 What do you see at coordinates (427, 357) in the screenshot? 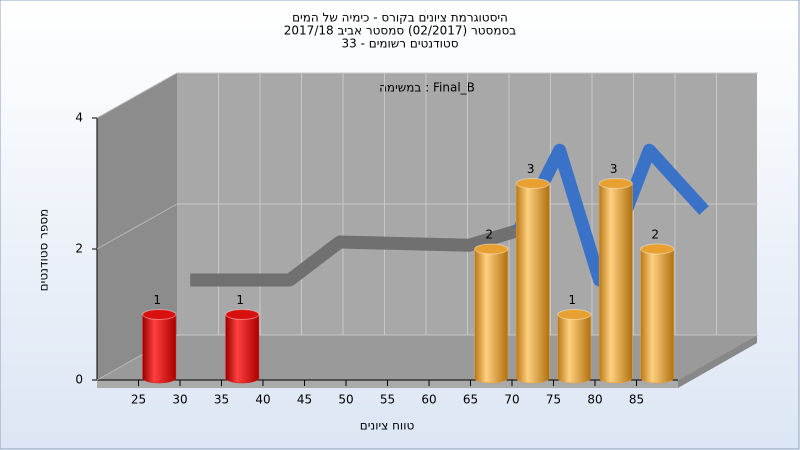
I see `floor` at bounding box center [427, 357].